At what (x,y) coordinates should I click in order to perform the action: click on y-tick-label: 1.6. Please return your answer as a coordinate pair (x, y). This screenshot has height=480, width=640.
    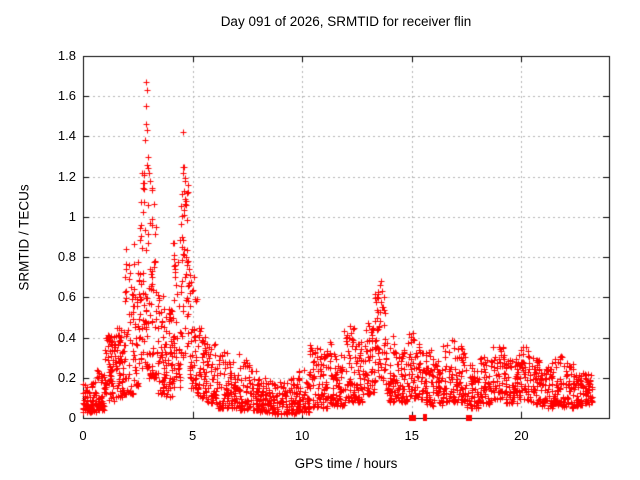
    Looking at the image, I should click on (66, 96).